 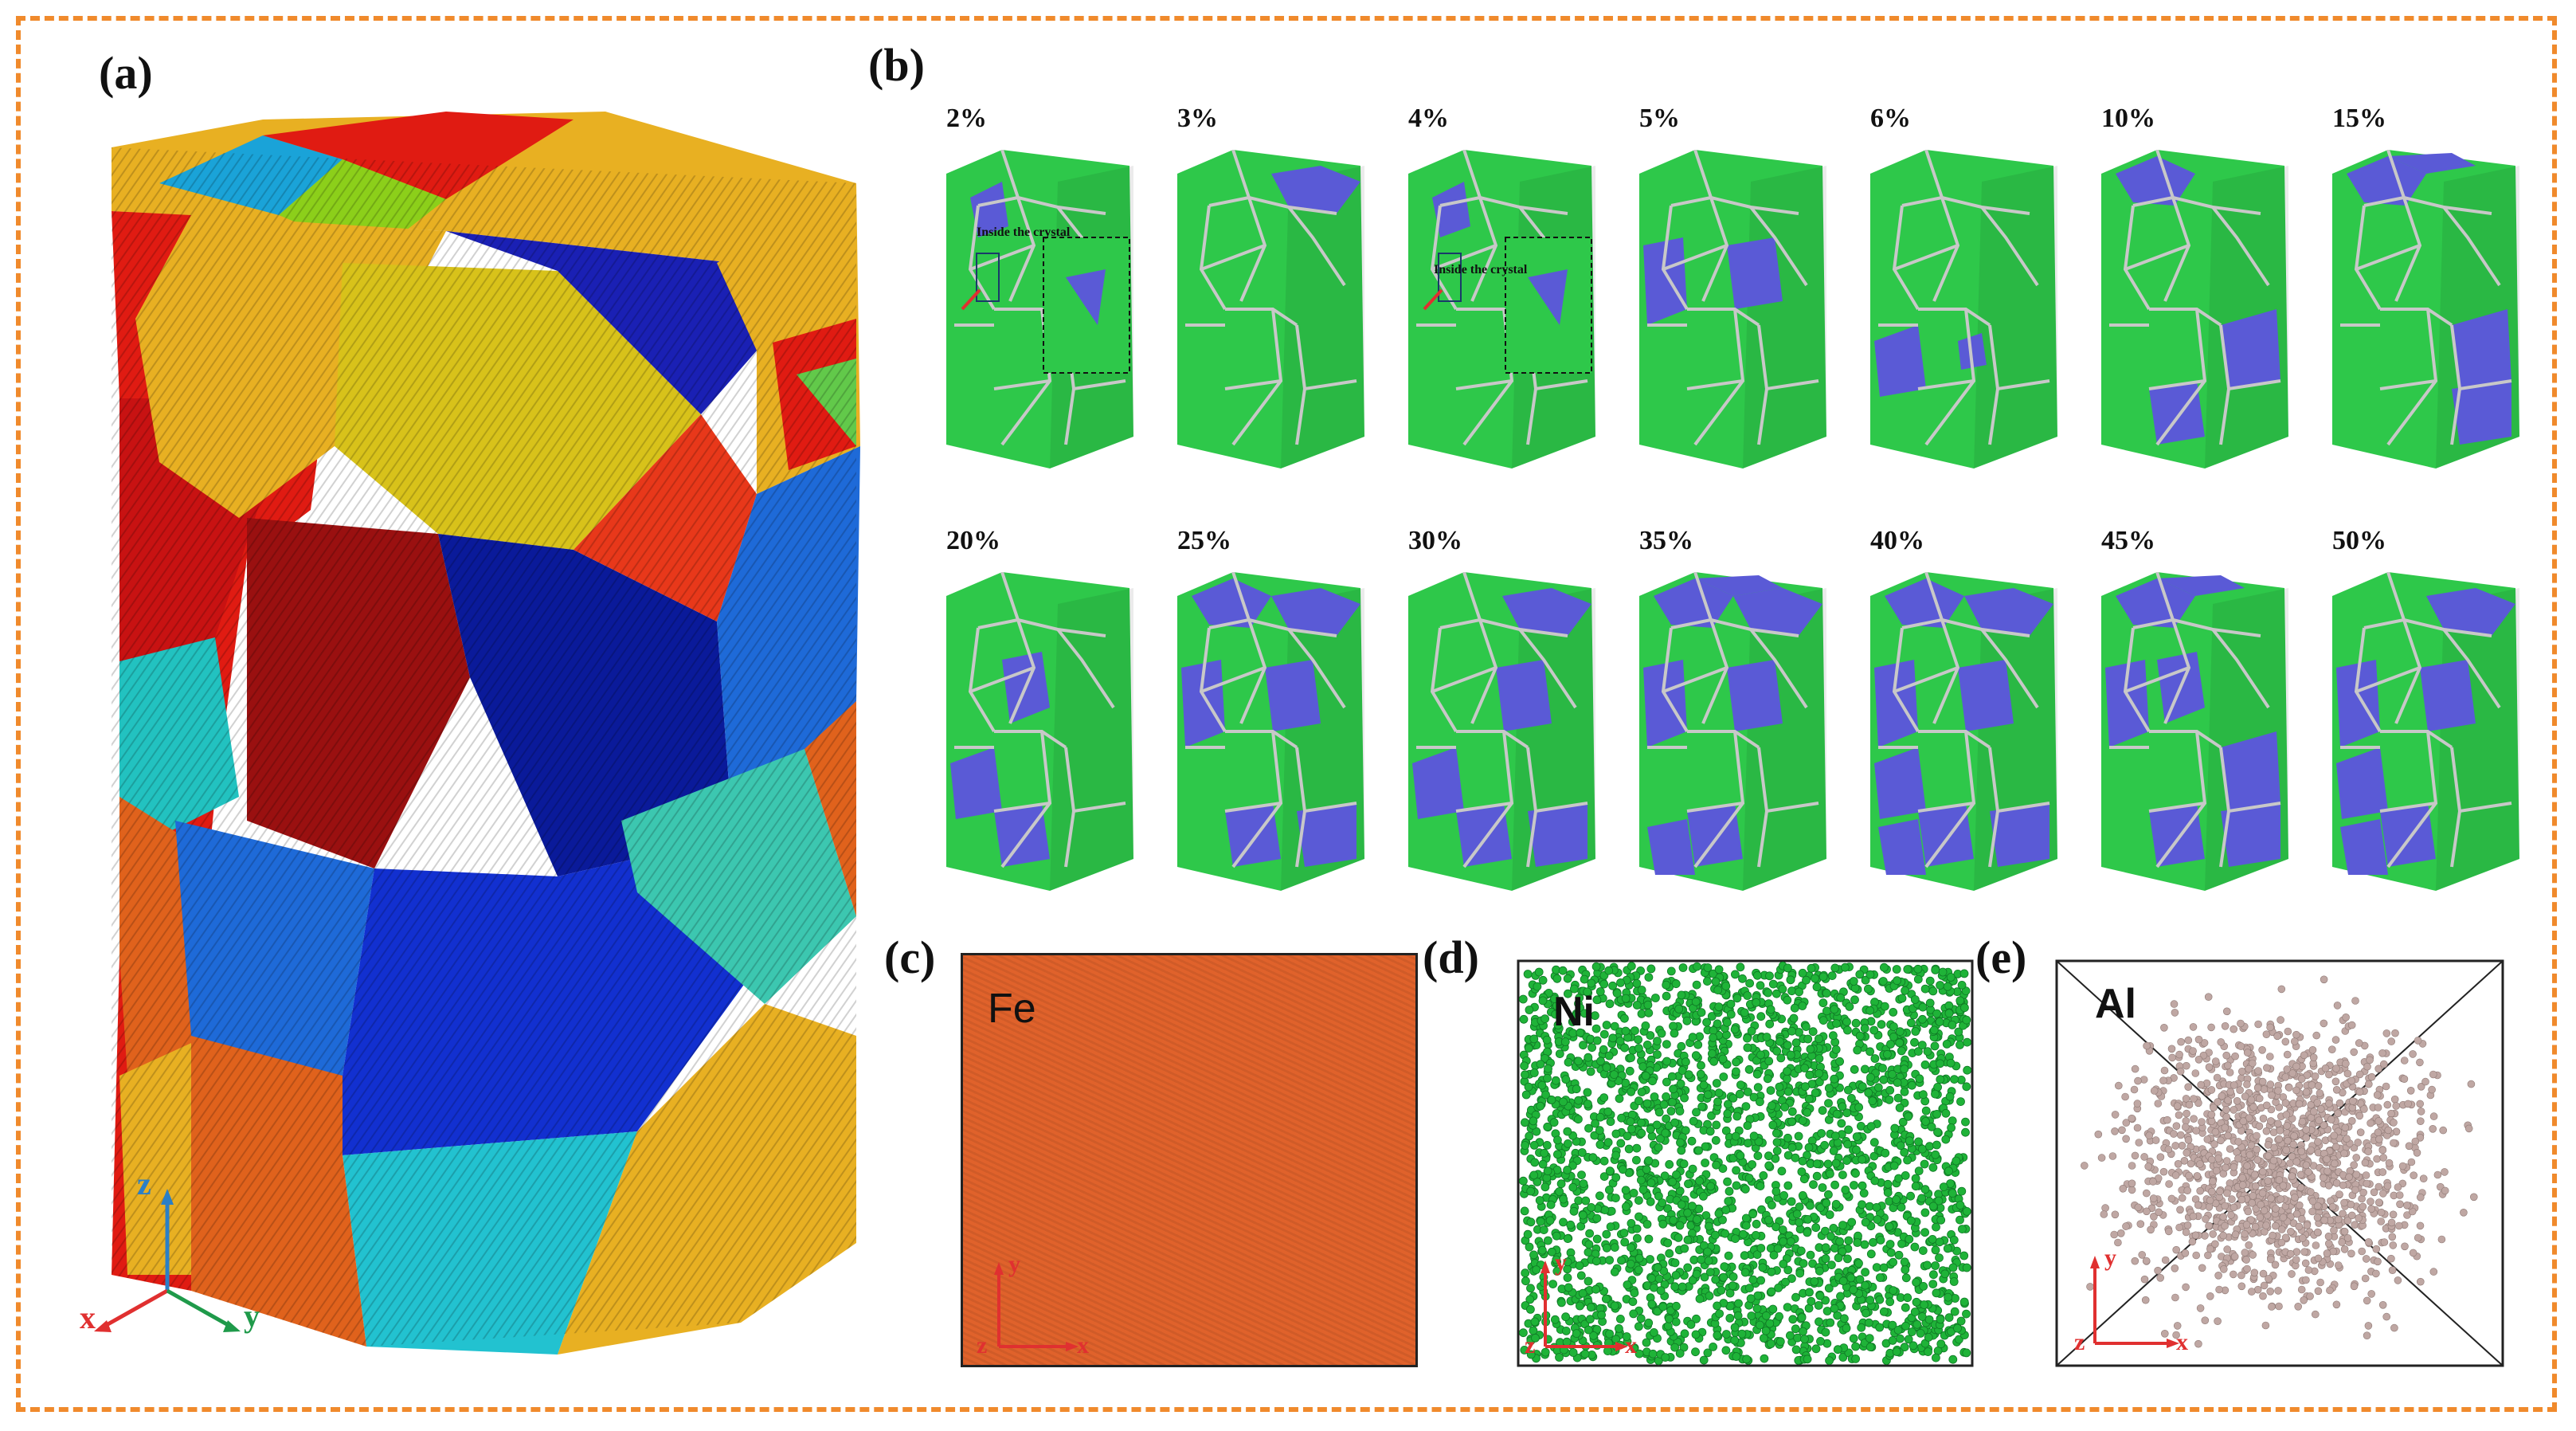 What do you see at coordinates (199, 1308) in the screenshot?
I see `y-axis-arrow` at bounding box center [199, 1308].